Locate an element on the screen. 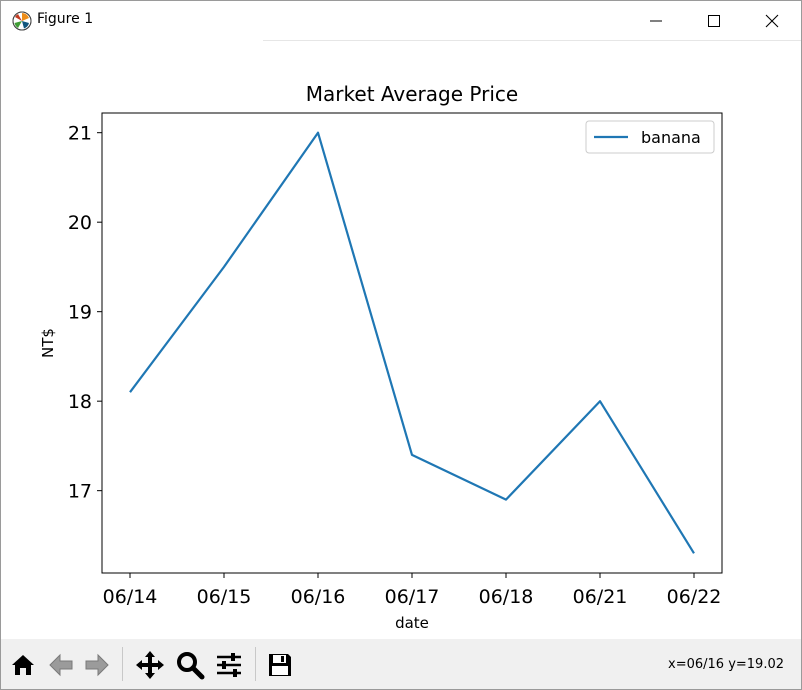  home-button is located at coordinates (23, 665).